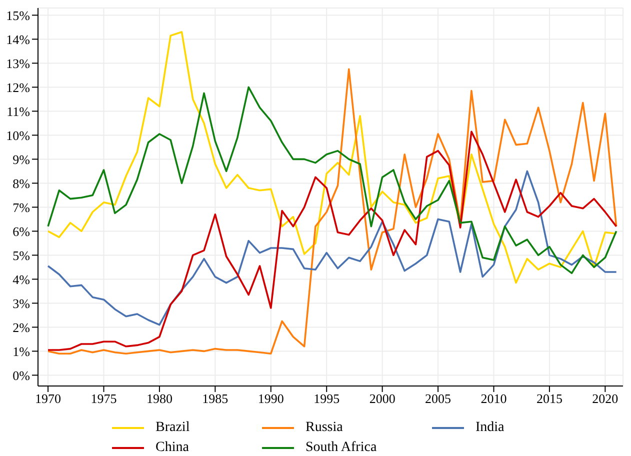 This screenshot has width=631, height=456. Describe the element at coordinates (605, 398) in the screenshot. I see `x-tick-label: 2020` at that location.